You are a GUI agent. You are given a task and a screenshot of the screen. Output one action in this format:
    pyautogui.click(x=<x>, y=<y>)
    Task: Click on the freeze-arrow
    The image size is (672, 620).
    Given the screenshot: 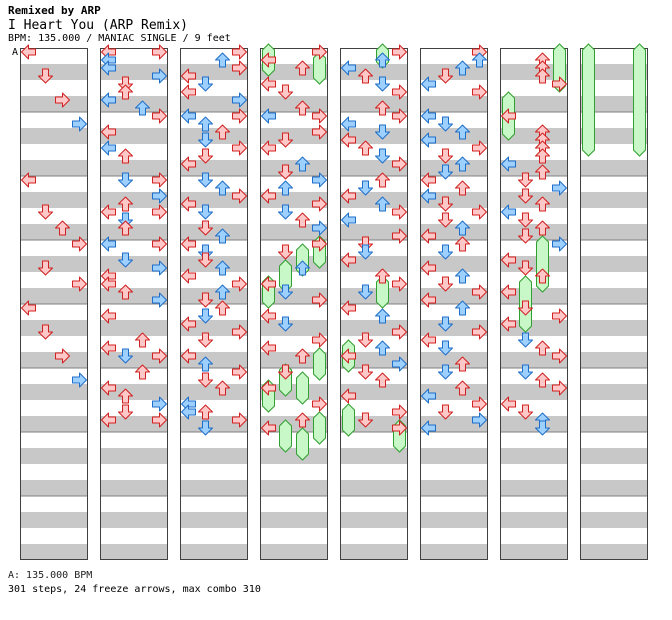 What is the action you would take?
    pyautogui.click(x=319, y=364)
    